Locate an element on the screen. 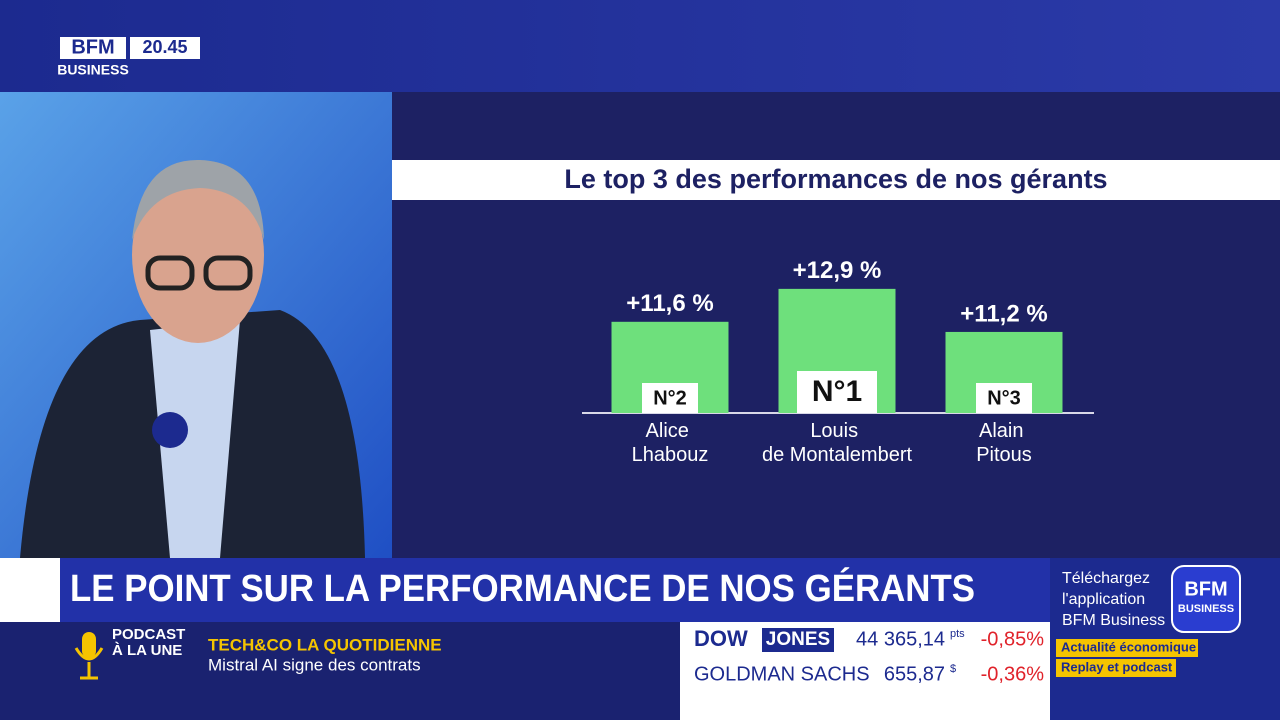  category-label: Alice Lhabouz is located at coordinates (670, 443).